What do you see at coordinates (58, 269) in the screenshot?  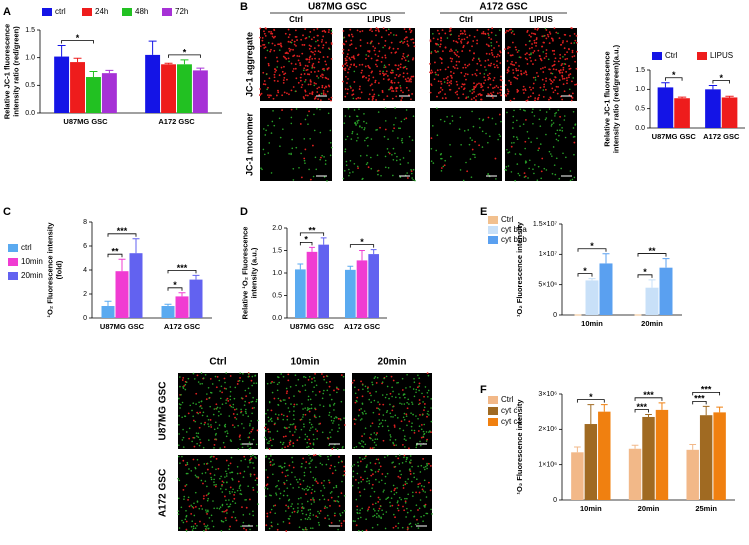 I see `y-axis-label: (fold)` at bounding box center [58, 269].